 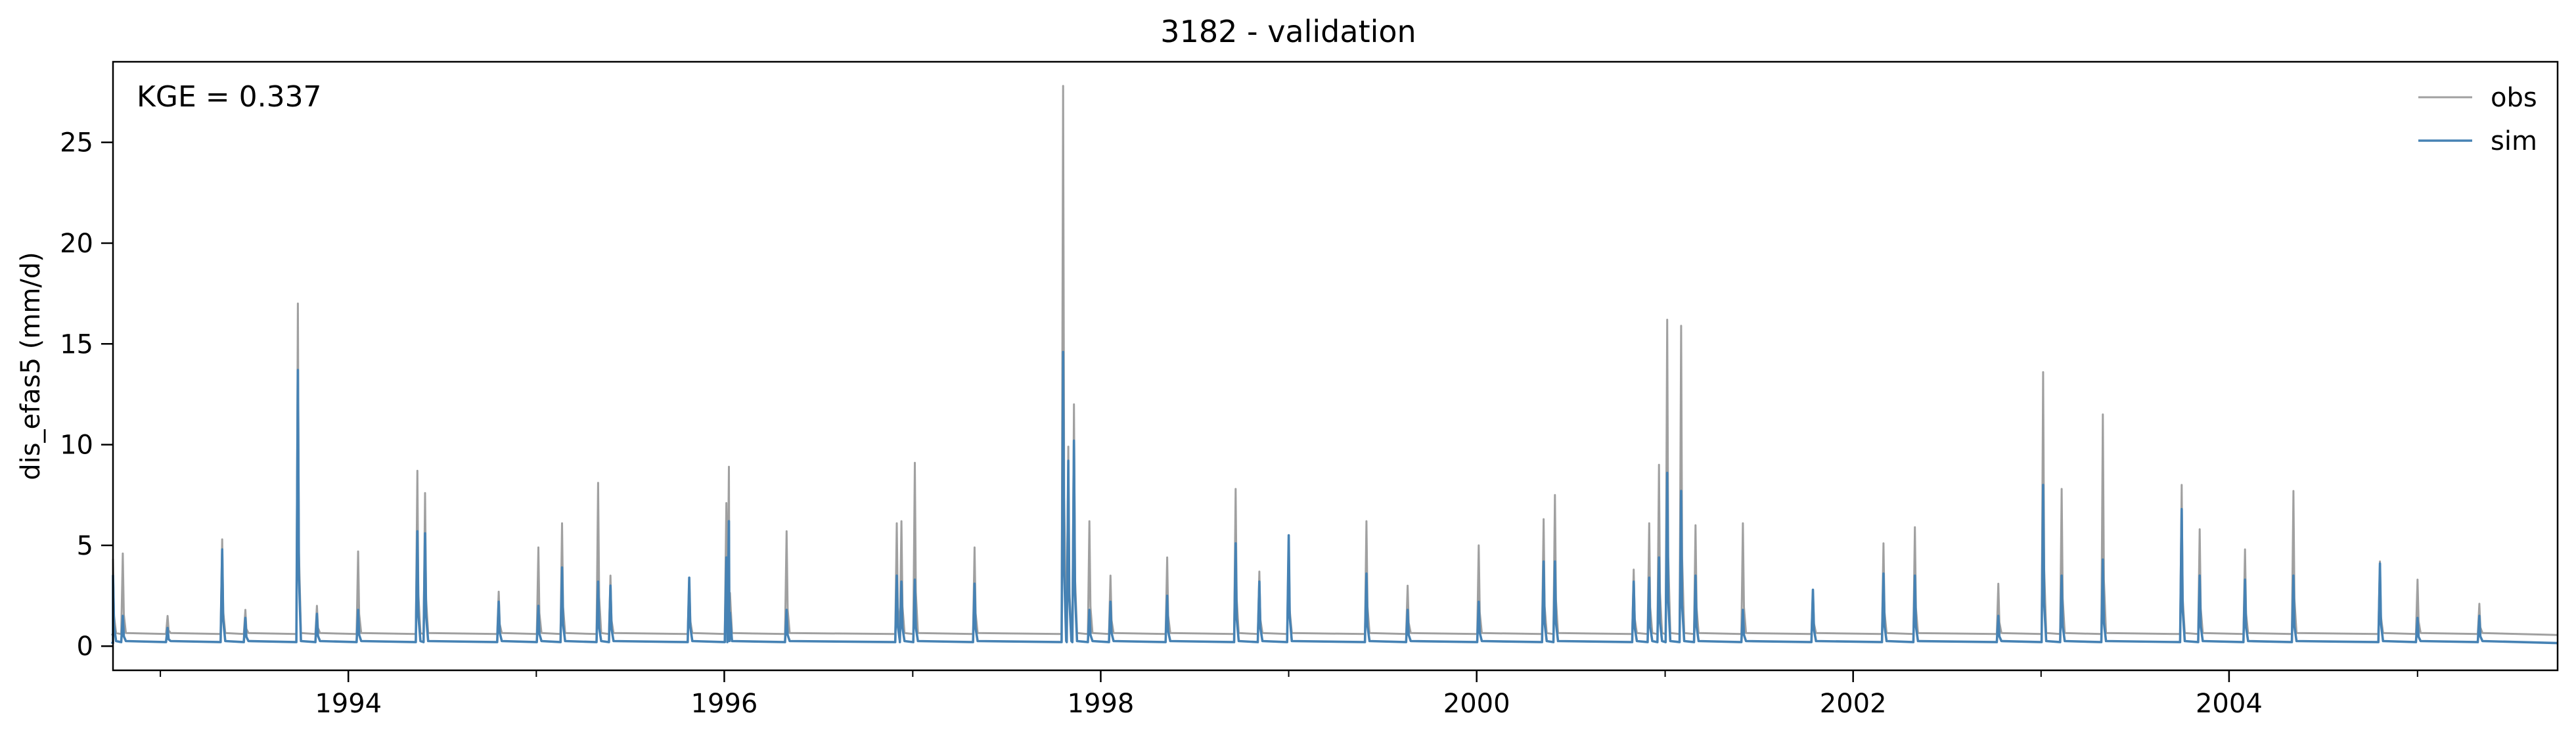 What do you see at coordinates (229, 97) in the screenshot?
I see `kge-annotation: KGE = 0.337` at bounding box center [229, 97].